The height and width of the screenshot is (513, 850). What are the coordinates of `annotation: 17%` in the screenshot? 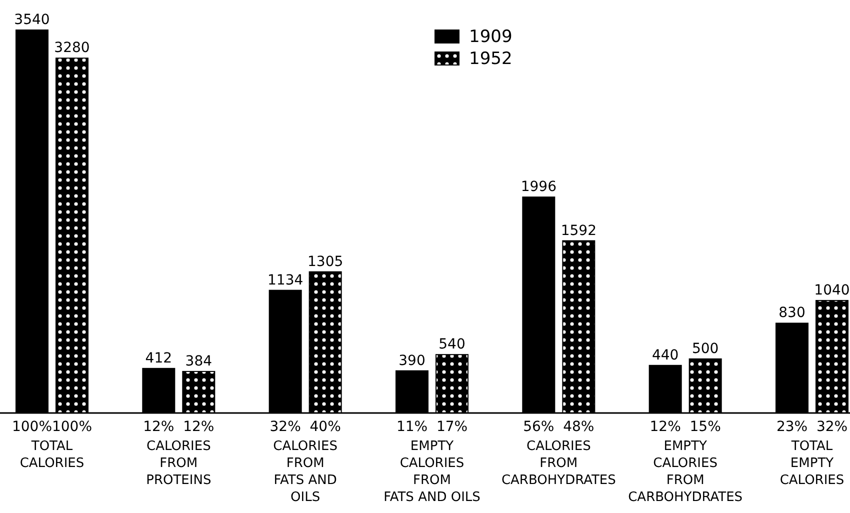 It's located at (452, 427).